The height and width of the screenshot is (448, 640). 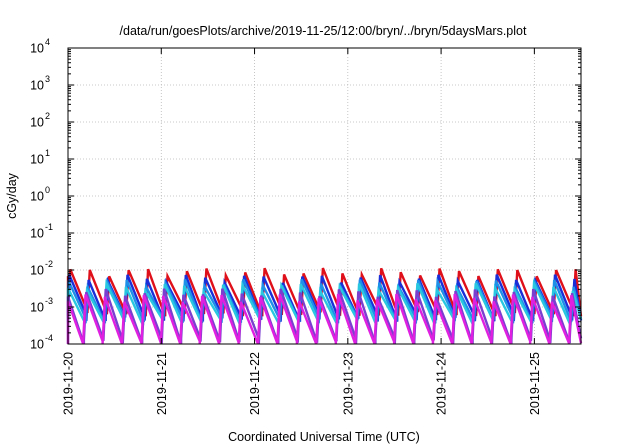 I want to click on series-lines, so click(x=324, y=306).